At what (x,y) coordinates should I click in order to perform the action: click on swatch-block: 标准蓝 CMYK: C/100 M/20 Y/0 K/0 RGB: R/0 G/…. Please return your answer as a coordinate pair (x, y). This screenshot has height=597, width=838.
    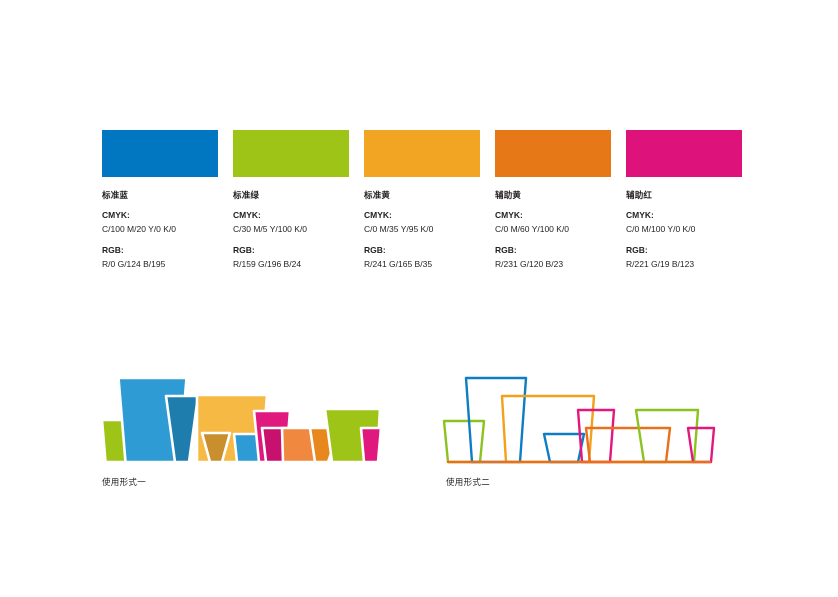
    Looking at the image, I should click on (160, 200).